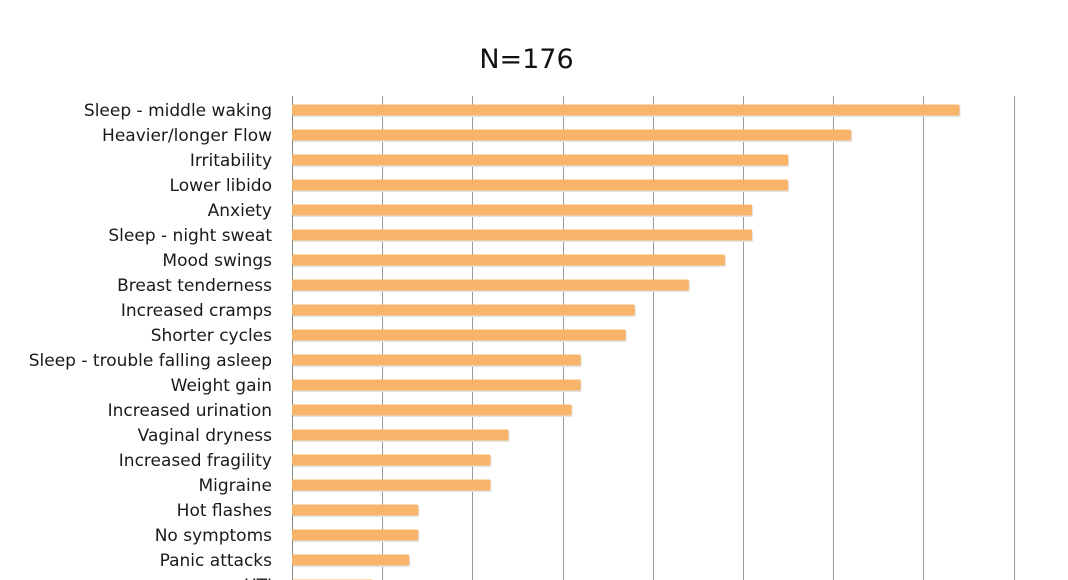 The height and width of the screenshot is (580, 1068). What do you see at coordinates (213, 536) in the screenshot?
I see `category-label: No symptoms` at bounding box center [213, 536].